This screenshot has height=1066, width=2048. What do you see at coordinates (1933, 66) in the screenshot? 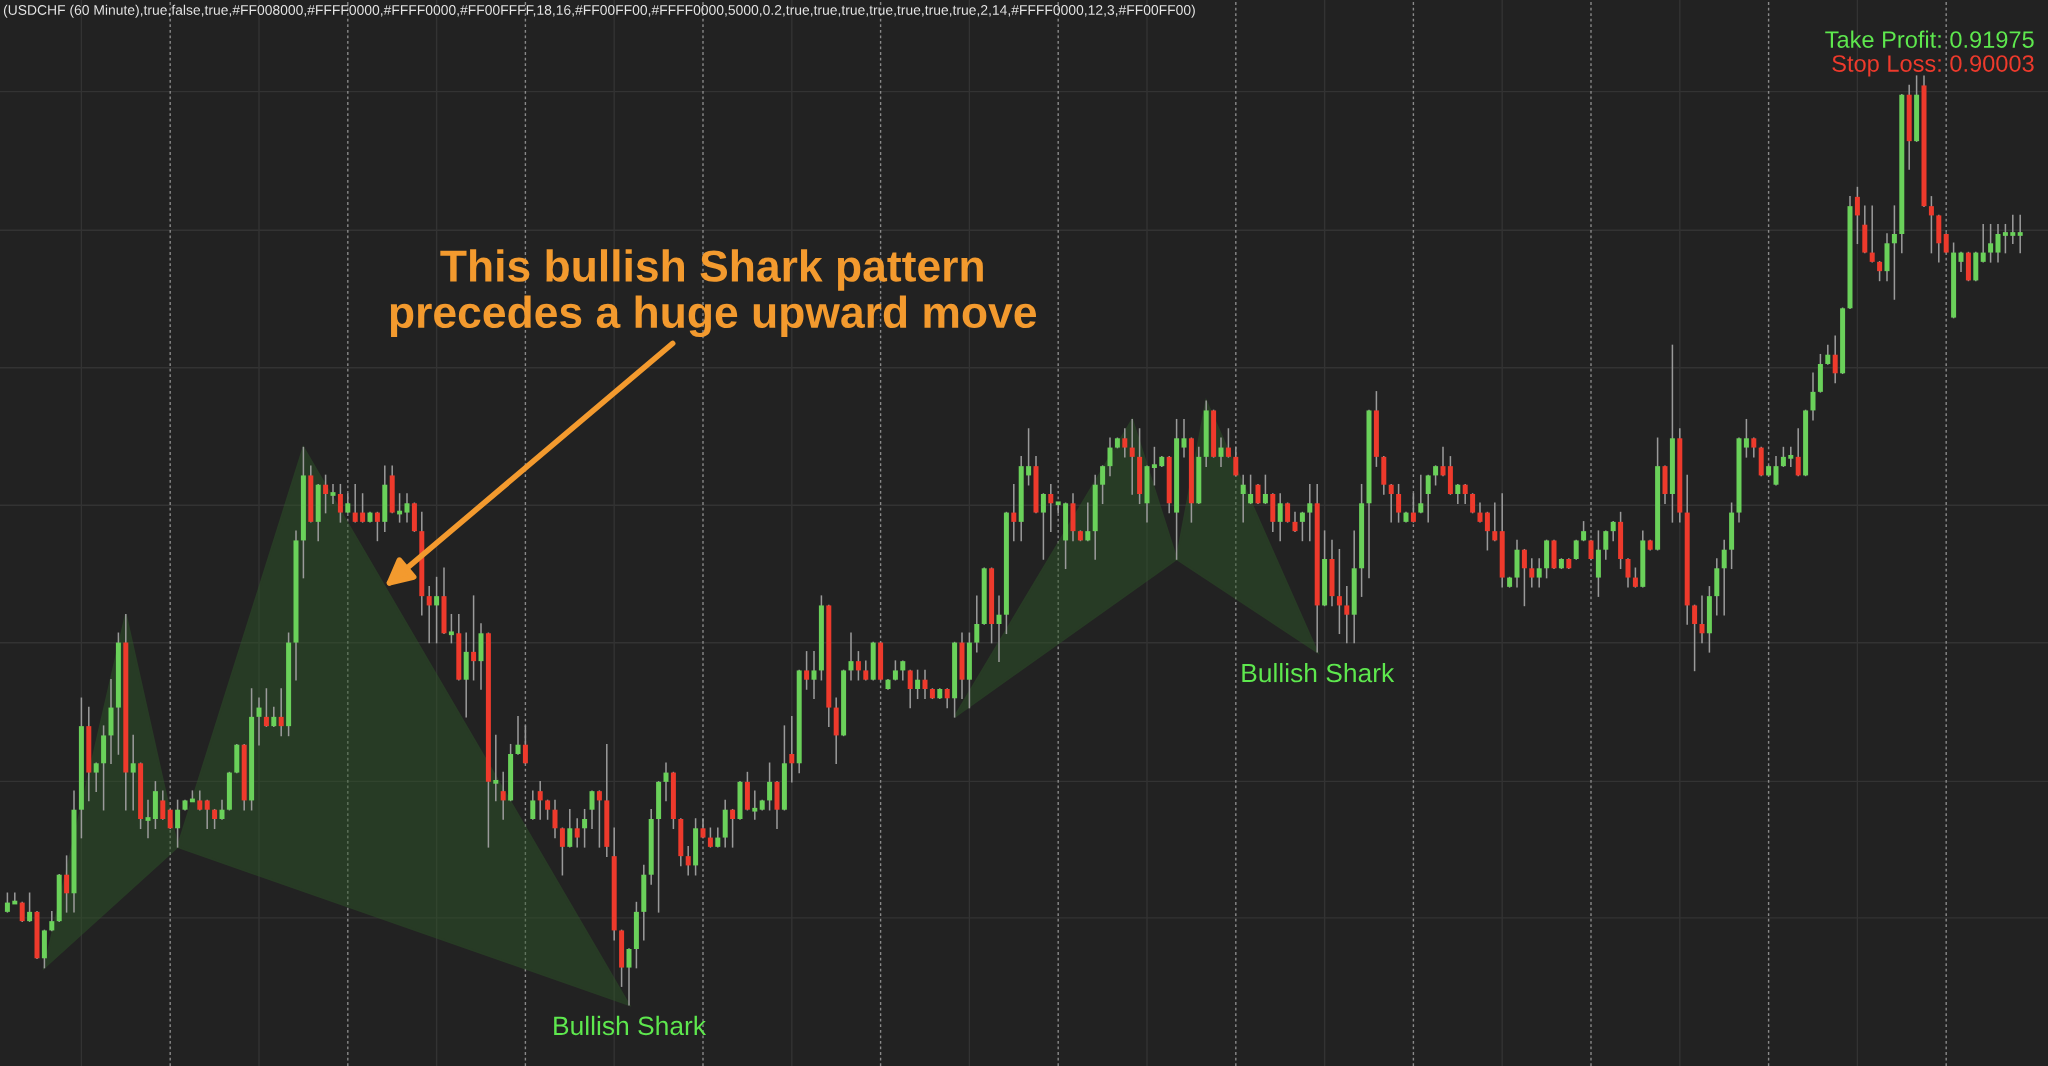
I see `annotation: Stop Loss: 0.90003` at bounding box center [1933, 66].